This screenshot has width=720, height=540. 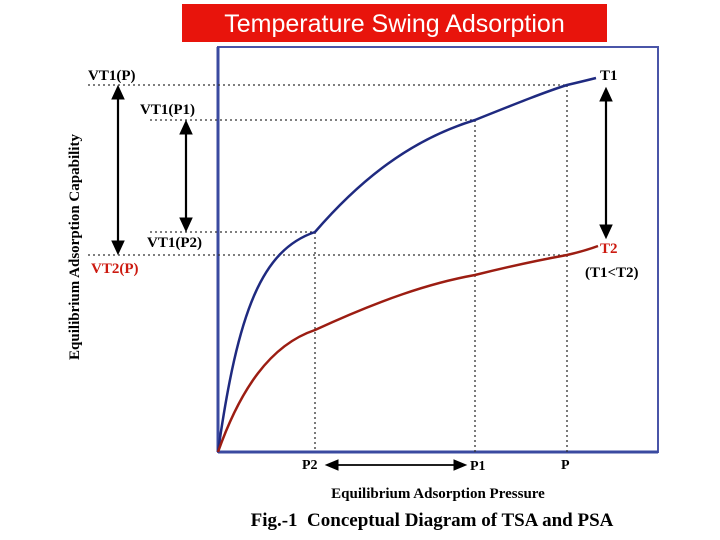 What do you see at coordinates (438, 494) in the screenshot?
I see `x-axis-title: Equilibrium Adsorption Pressure` at bounding box center [438, 494].